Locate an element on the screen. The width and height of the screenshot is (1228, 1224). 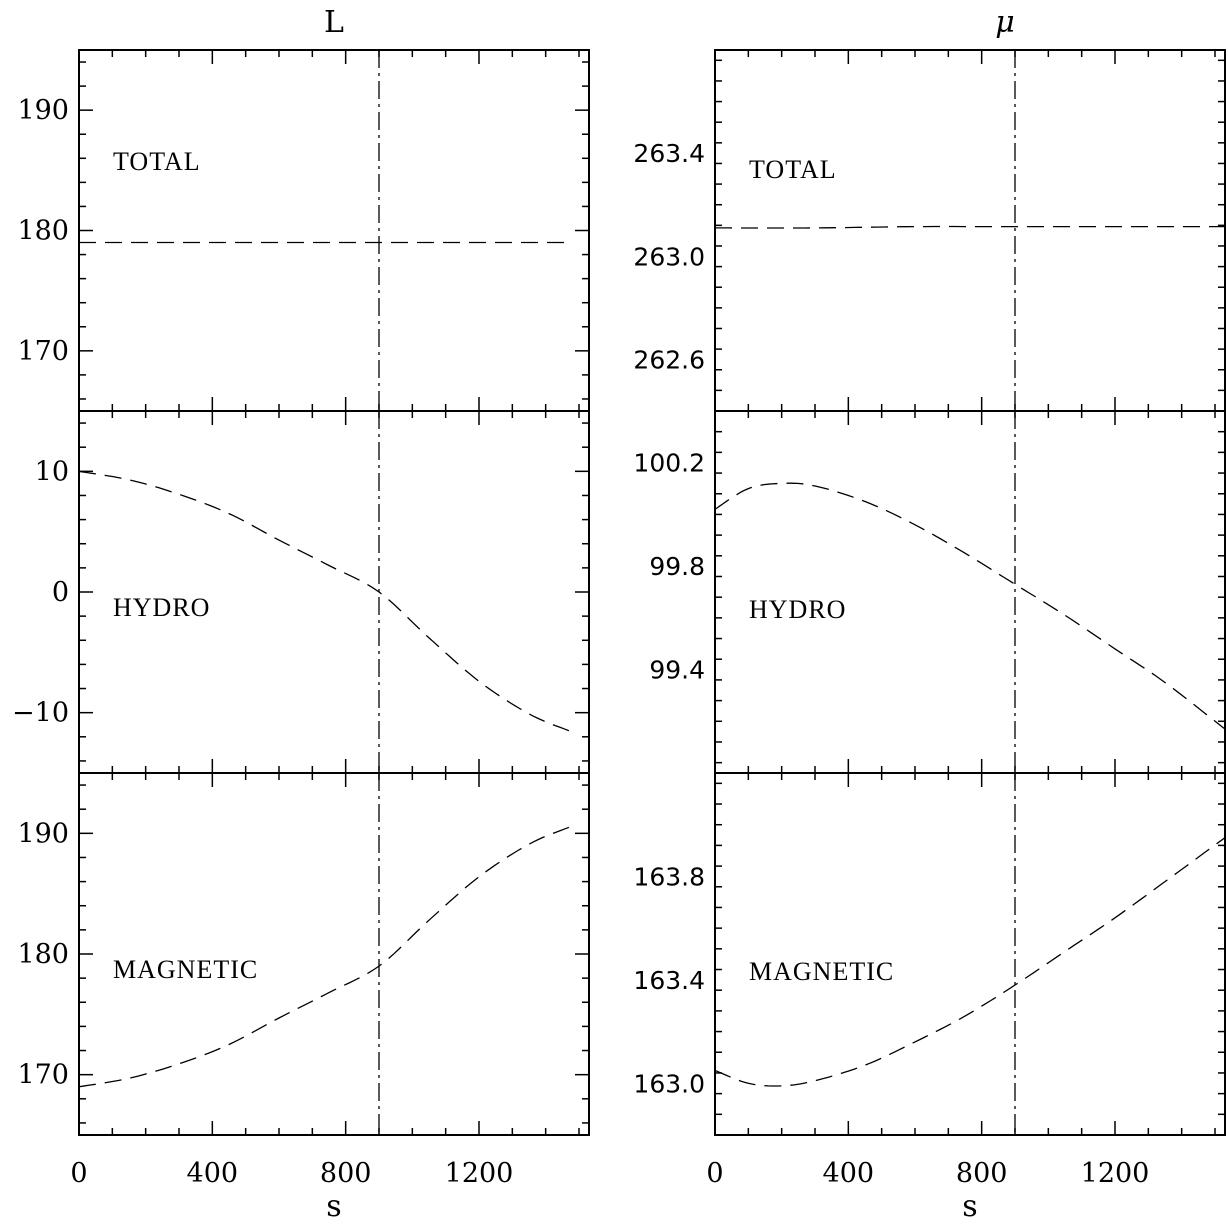
y-tick-label: 163.0 is located at coordinates (669, 1083).